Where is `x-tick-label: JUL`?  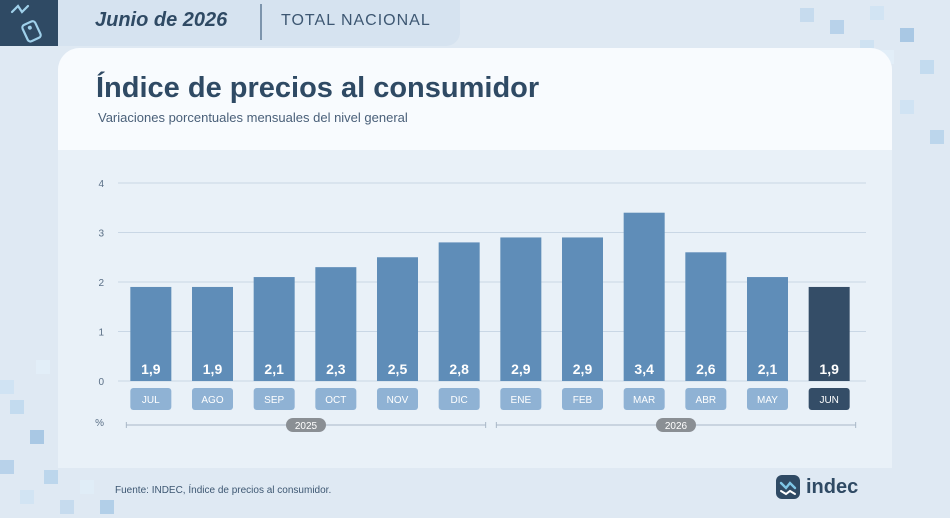
x-tick-label: JUL is located at coordinates (151, 400).